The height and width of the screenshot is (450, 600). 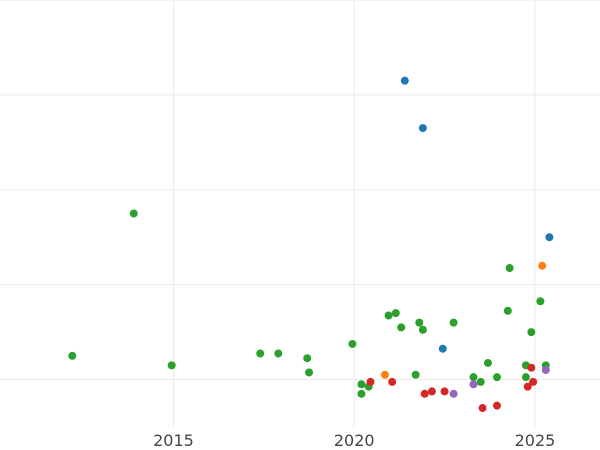 What do you see at coordinates (173, 440) in the screenshot?
I see `x-tick-label: 2015` at bounding box center [173, 440].